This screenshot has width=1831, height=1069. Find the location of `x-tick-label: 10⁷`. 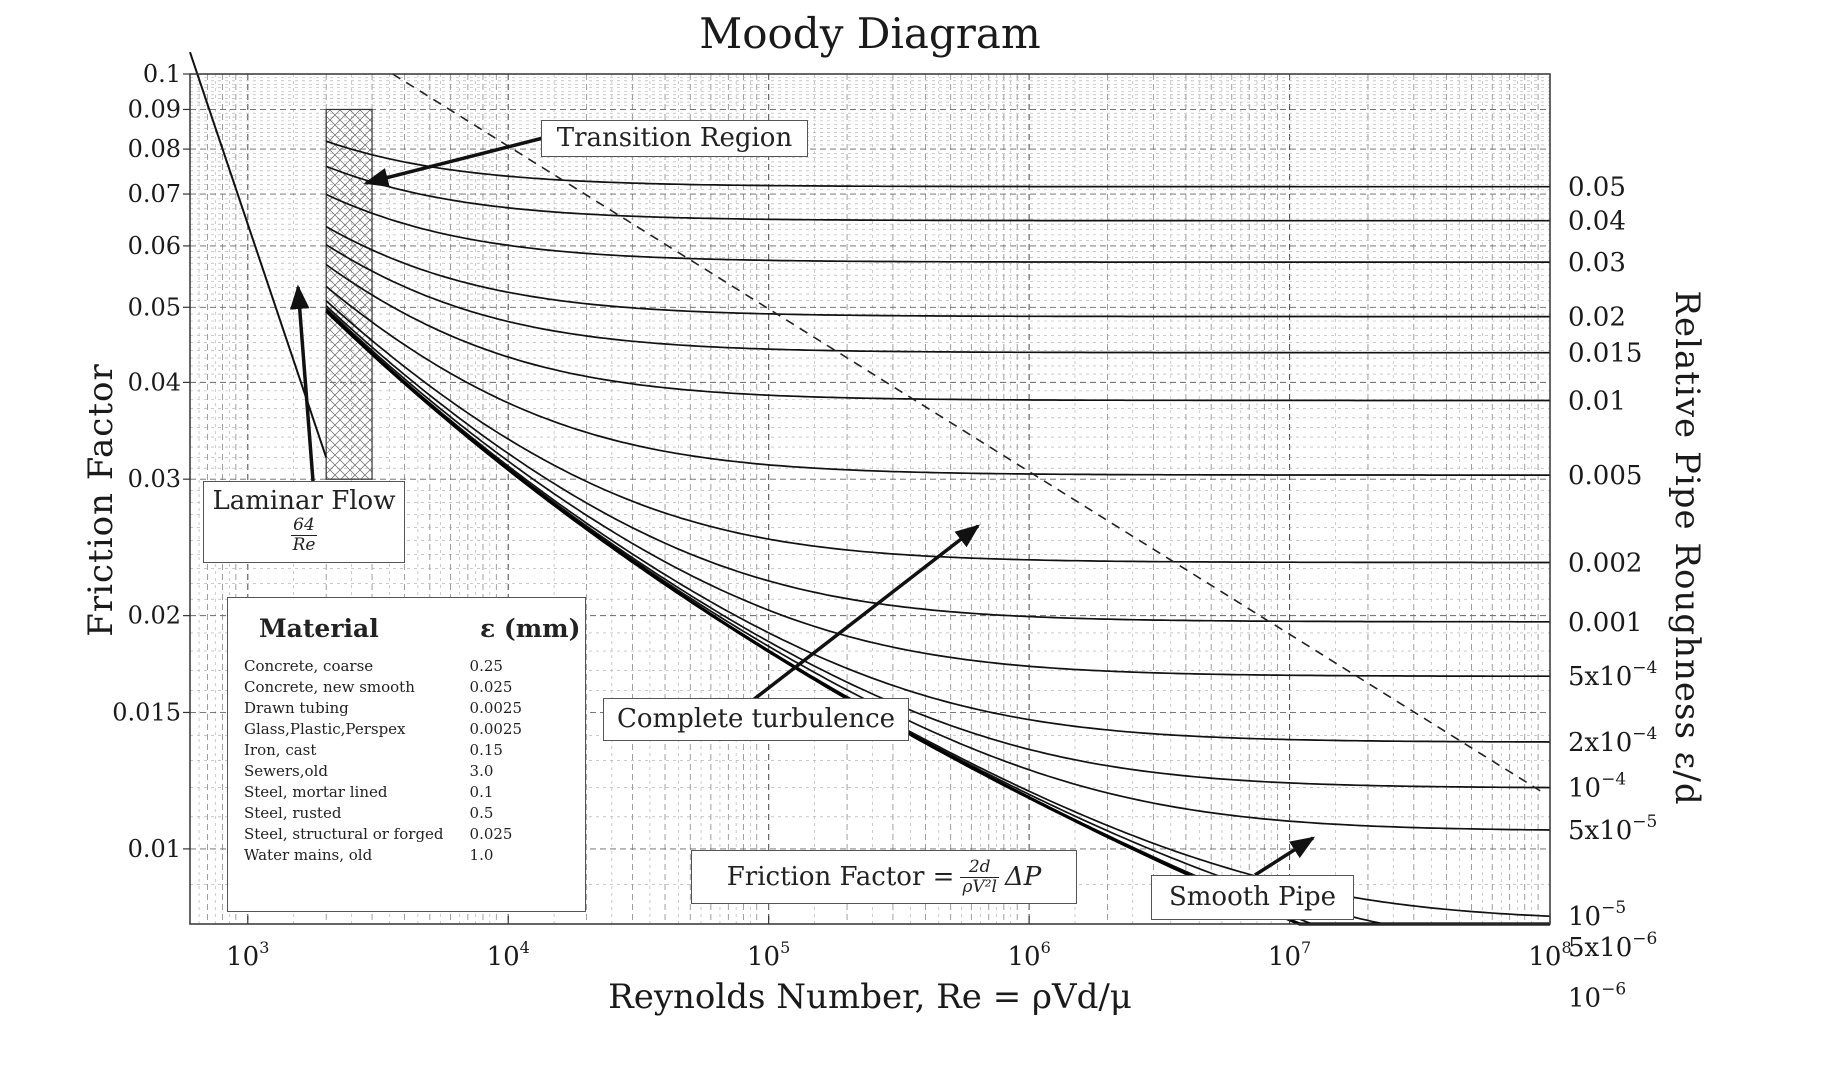

x-tick-label: 10⁷ is located at coordinates (1289, 955).